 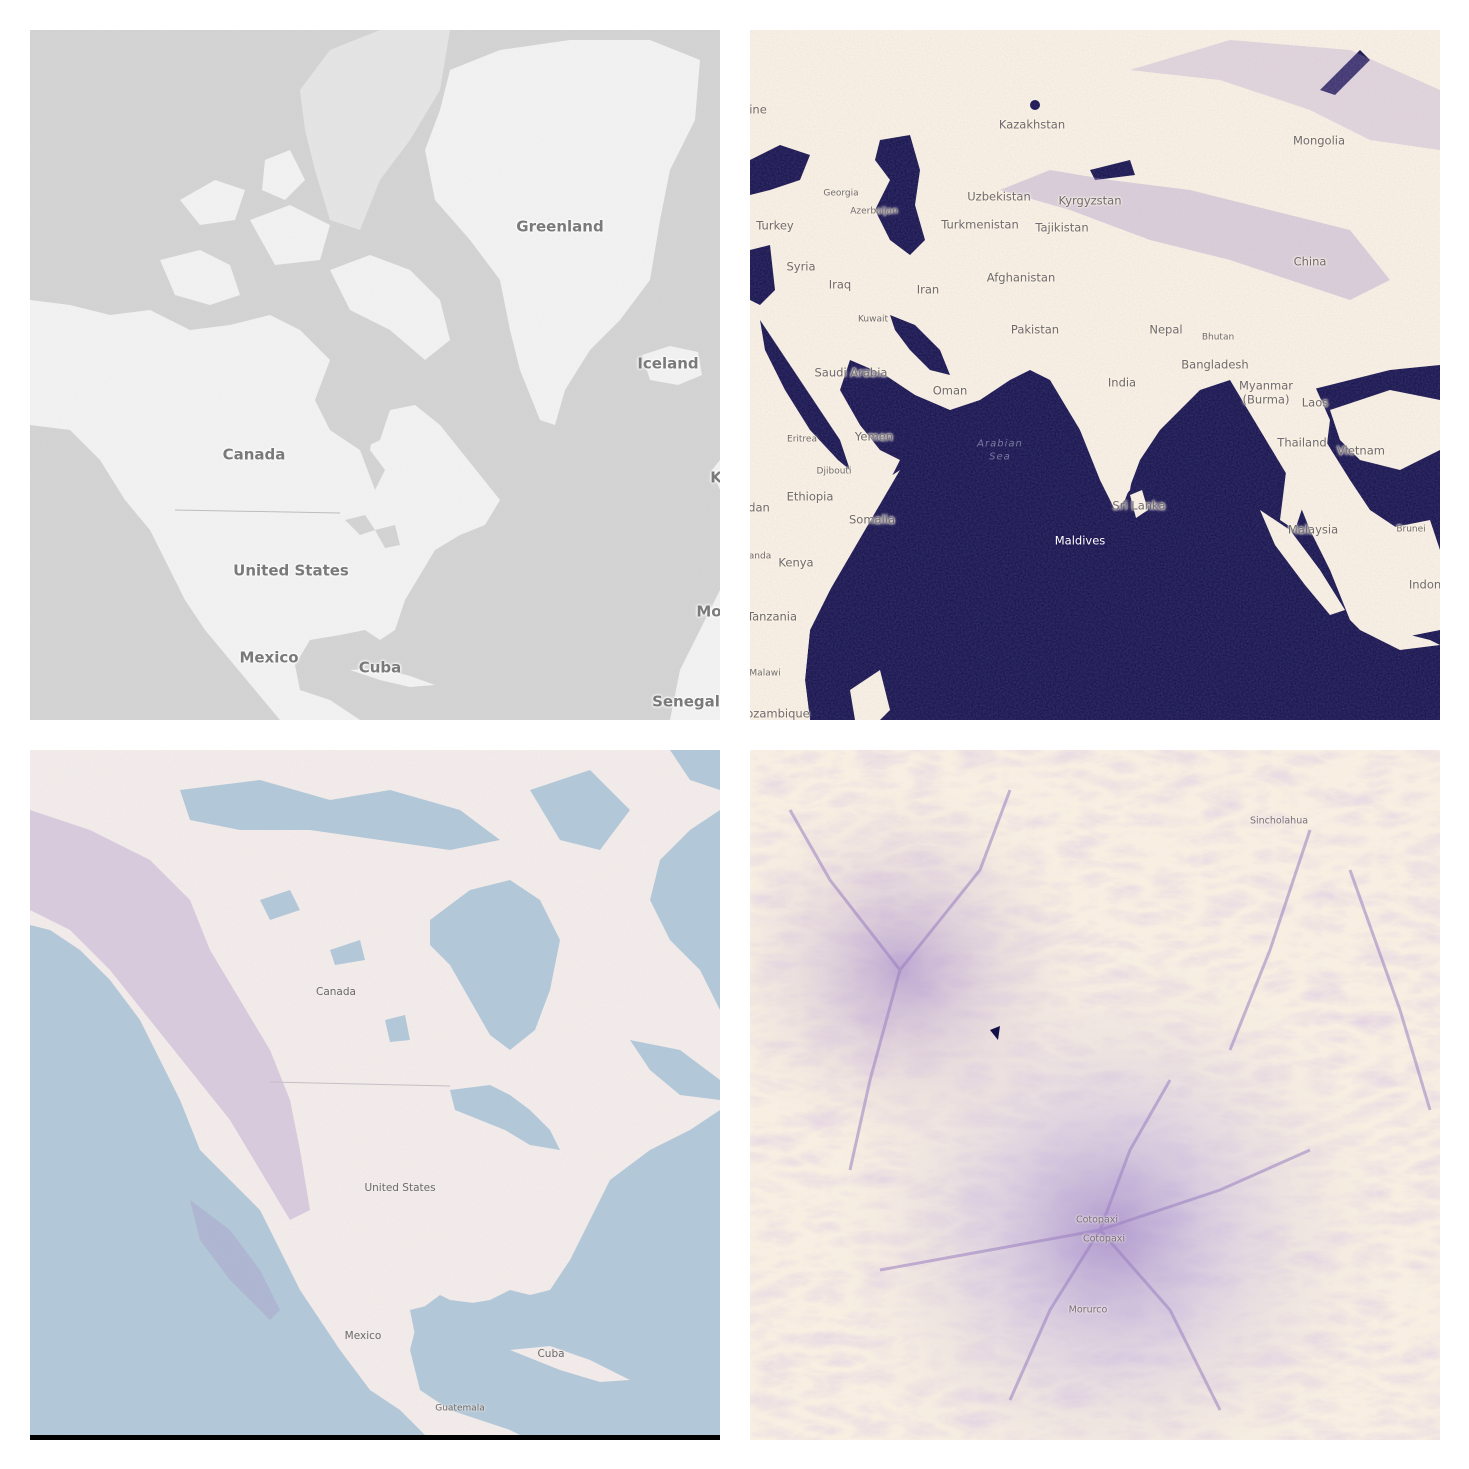 What do you see at coordinates (1122, 382) in the screenshot?
I see `label-india: India` at bounding box center [1122, 382].